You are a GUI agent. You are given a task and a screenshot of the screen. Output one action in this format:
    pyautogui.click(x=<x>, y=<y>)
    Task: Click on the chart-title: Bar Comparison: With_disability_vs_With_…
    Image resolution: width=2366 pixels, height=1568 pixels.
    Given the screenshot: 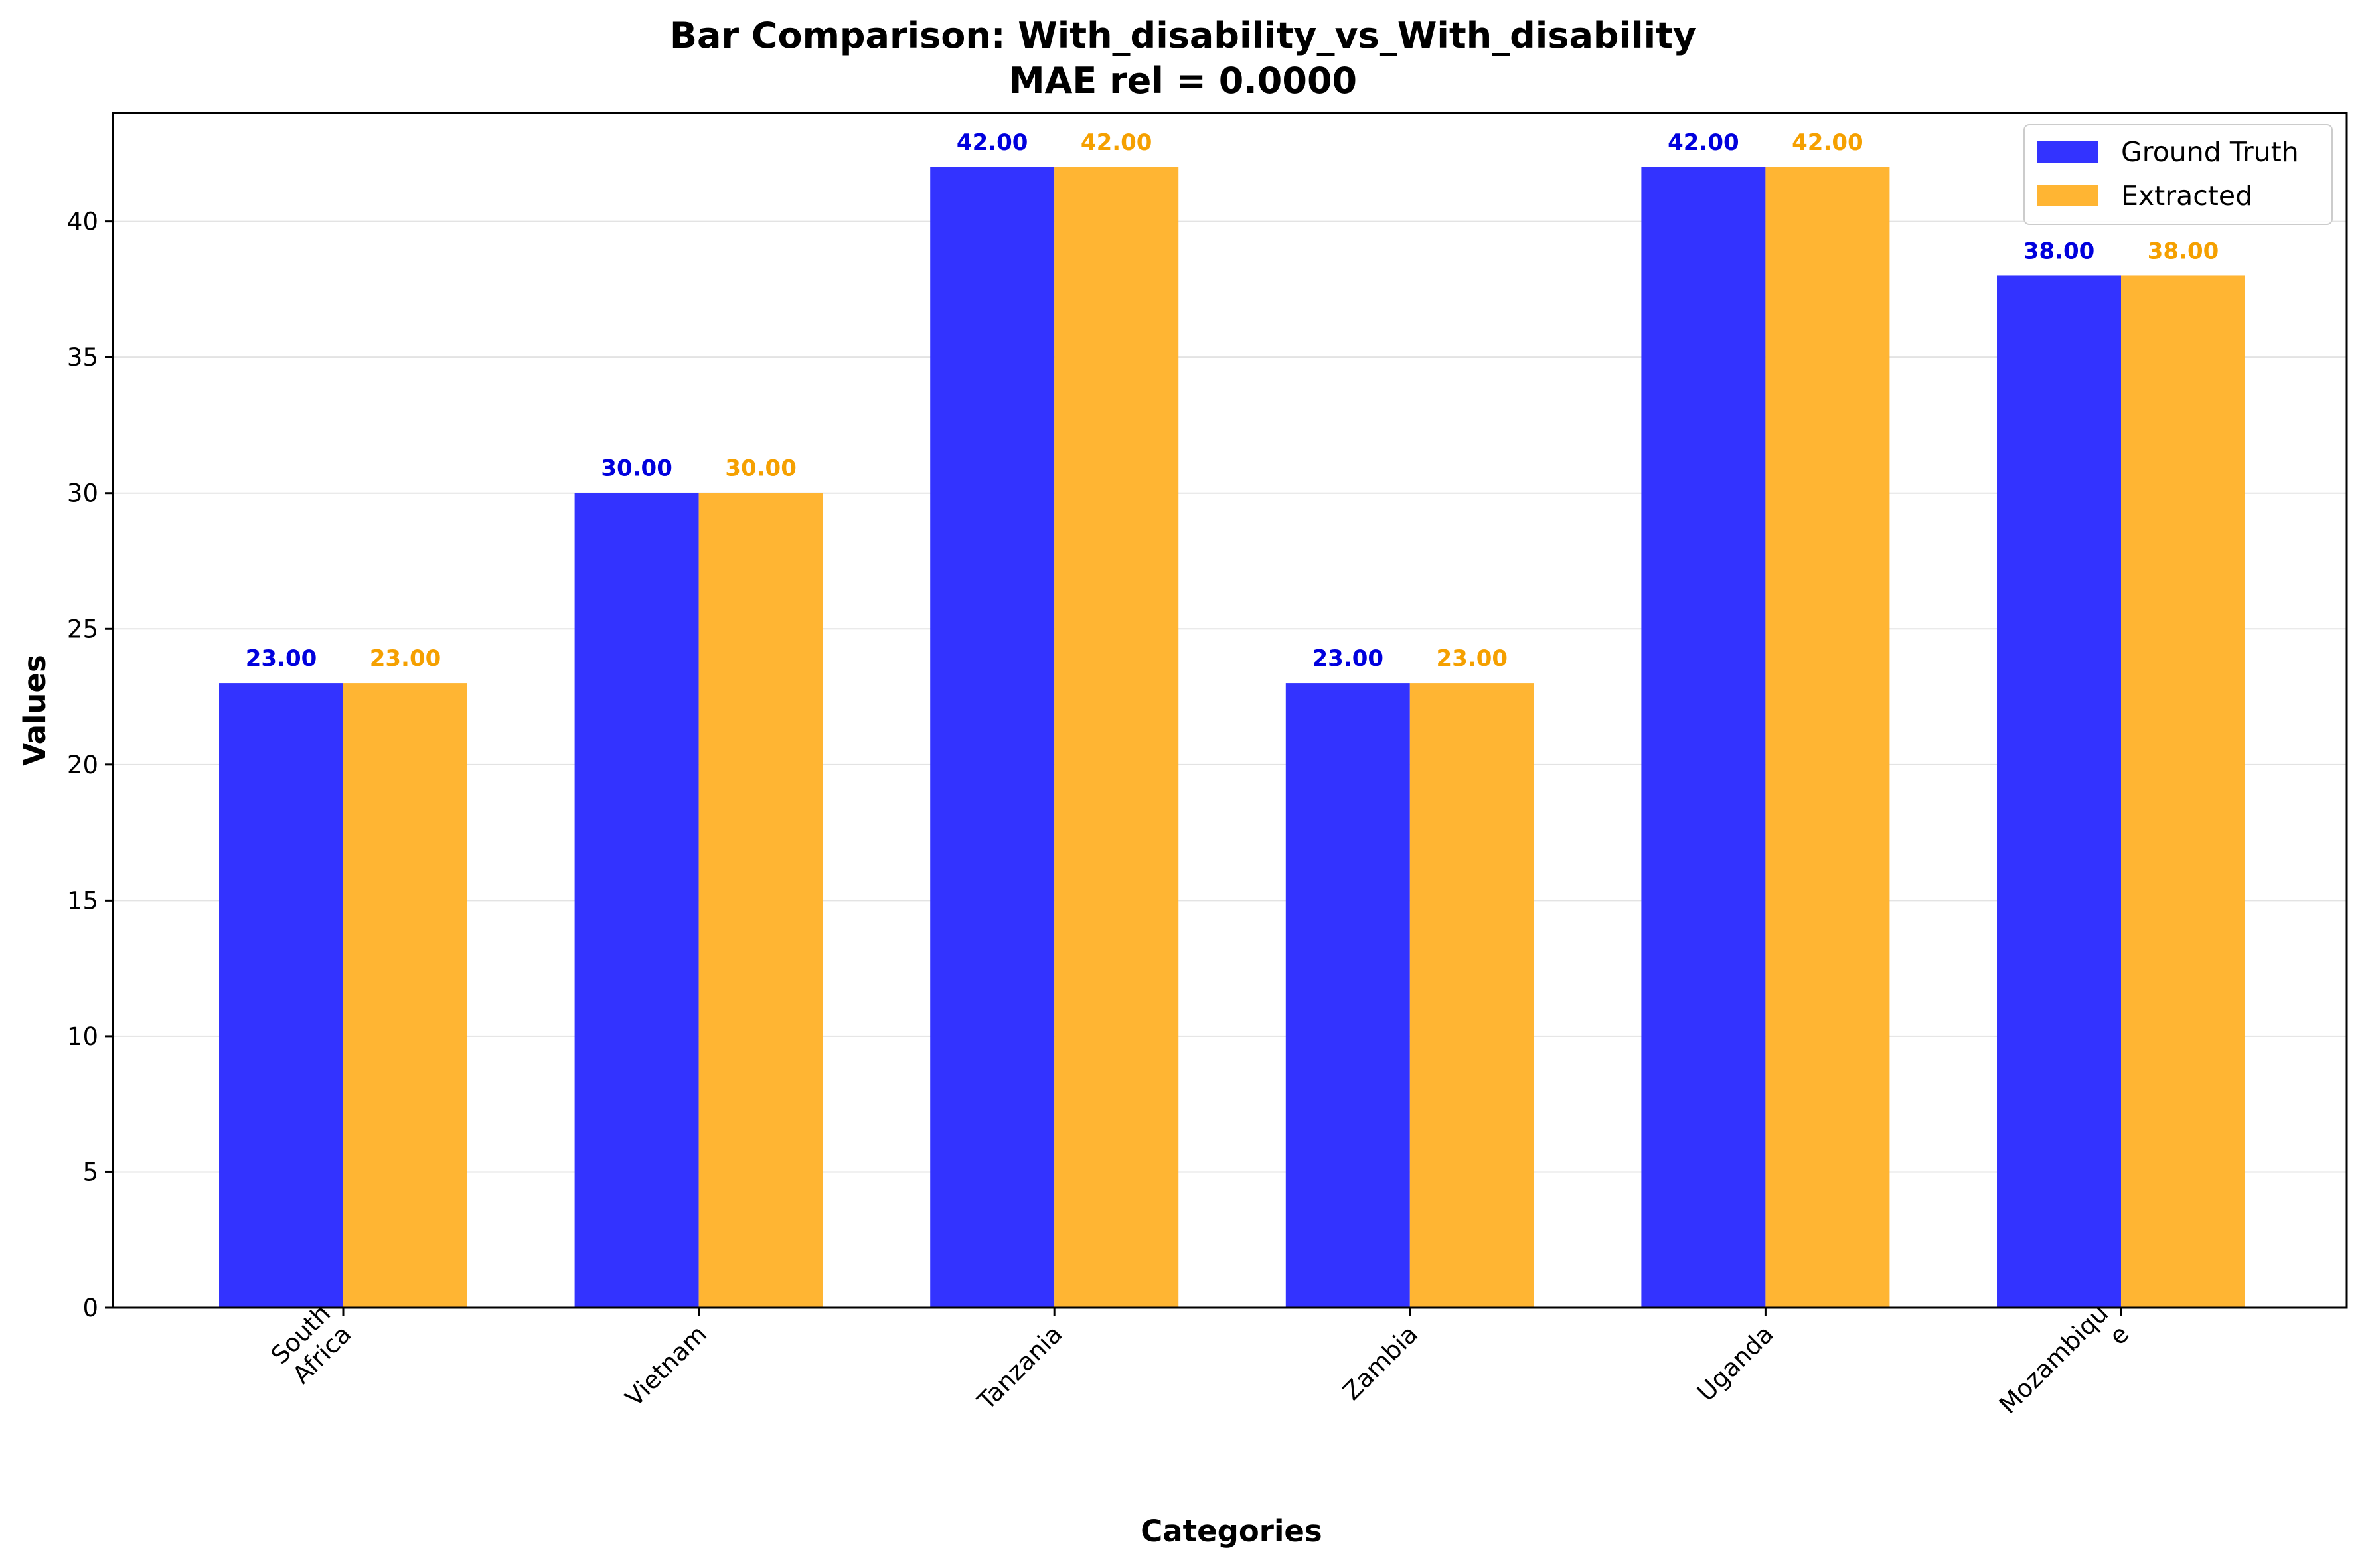 What is the action you would take?
    pyautogui.click(x=1183, y=36)
    